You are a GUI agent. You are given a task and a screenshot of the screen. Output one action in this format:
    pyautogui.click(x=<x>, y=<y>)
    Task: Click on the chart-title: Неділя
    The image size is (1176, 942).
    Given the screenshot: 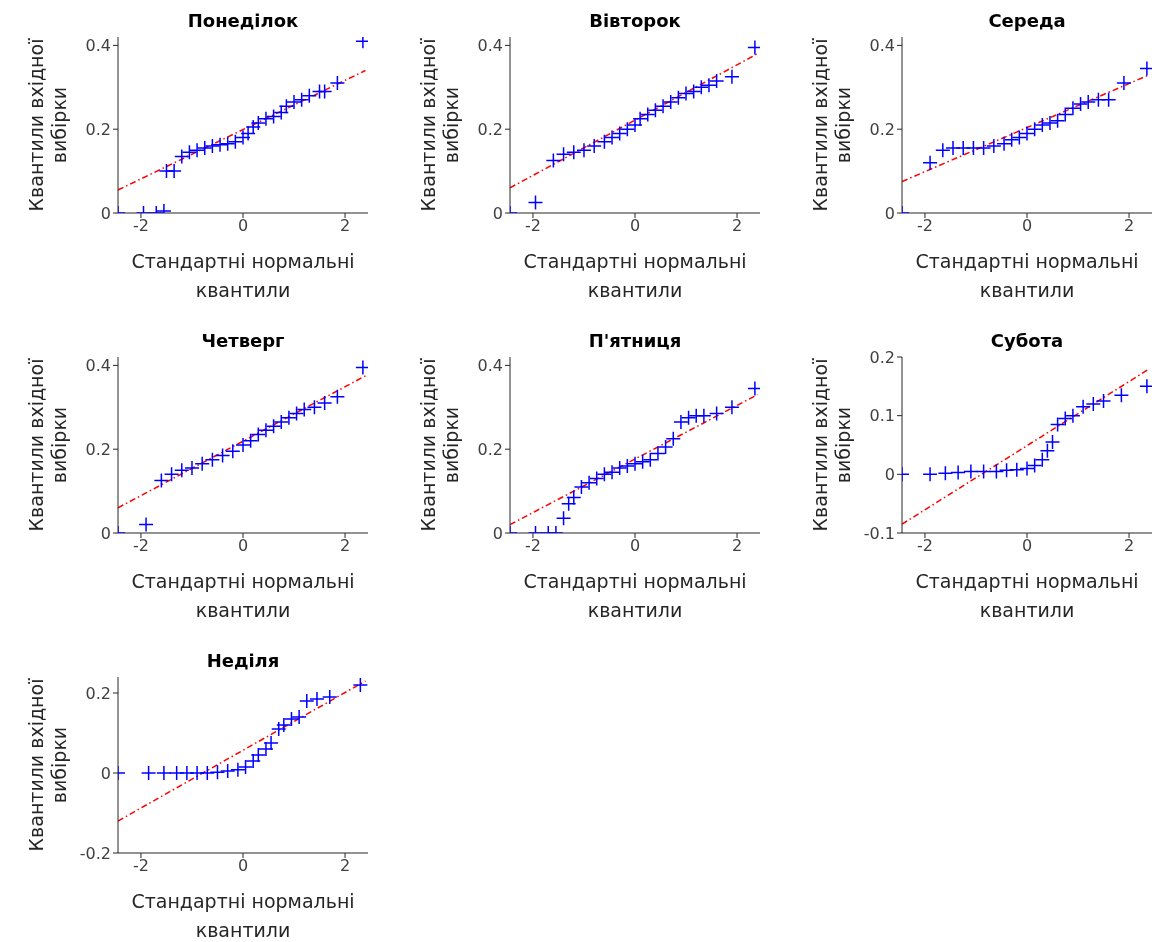 What is the action you would take?
    pyautogui.click(x=243, y=660)
    